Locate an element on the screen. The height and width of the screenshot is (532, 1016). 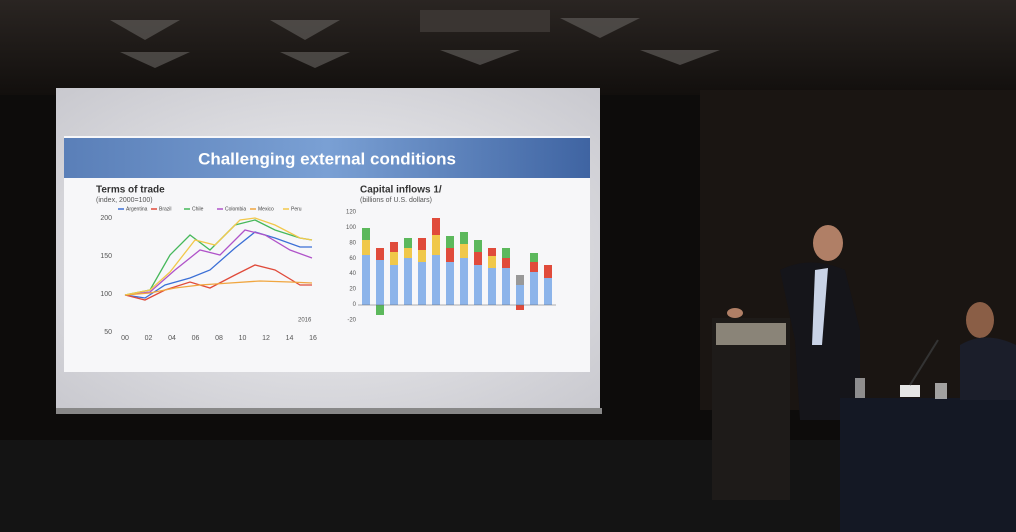
y-axis: 200 150 100 50 is located at coordinates (106, 275).